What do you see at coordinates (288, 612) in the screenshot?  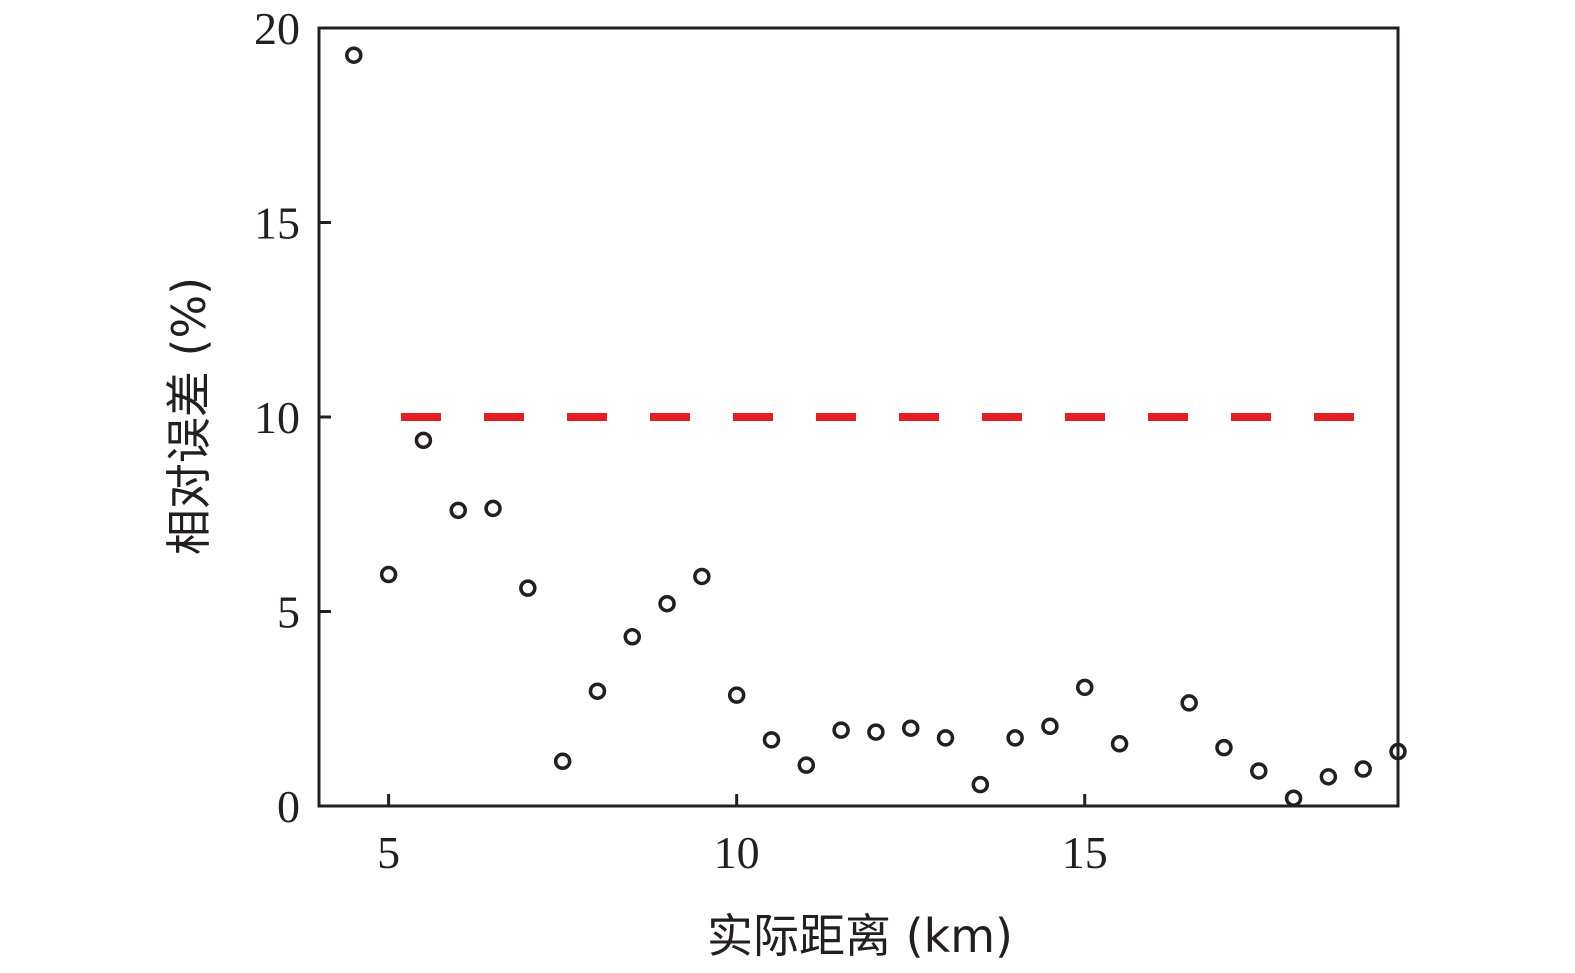 I see `y-tick-label: 5` at bounding box center [288, 612].